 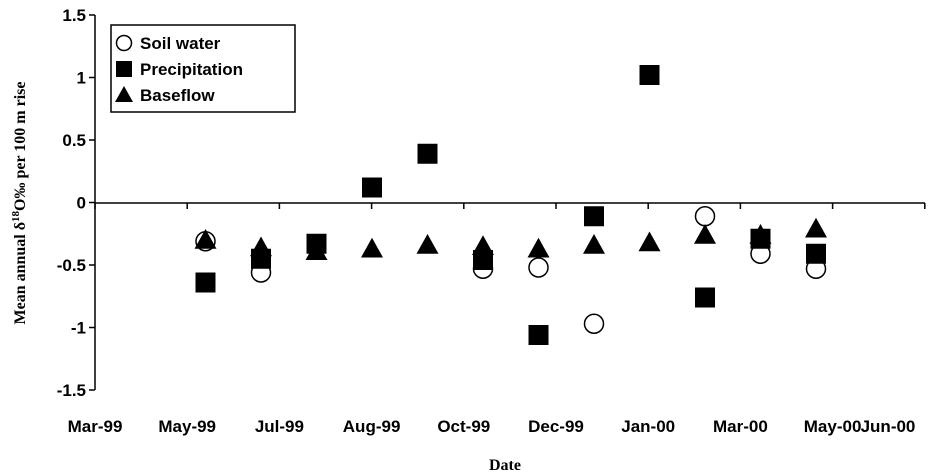 What do you see at coordinates (372, 426) in the screenshot?
I see `x-tick-label: Aug-99` at bounding box center [372, 426].